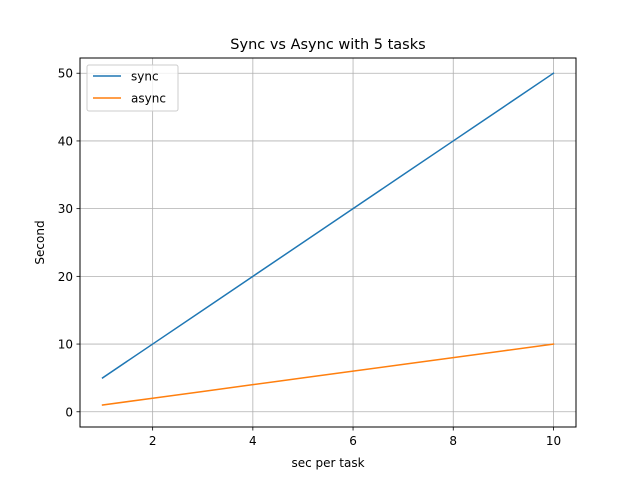  I want to click on y-tick-label: 10, so click(65, 345).